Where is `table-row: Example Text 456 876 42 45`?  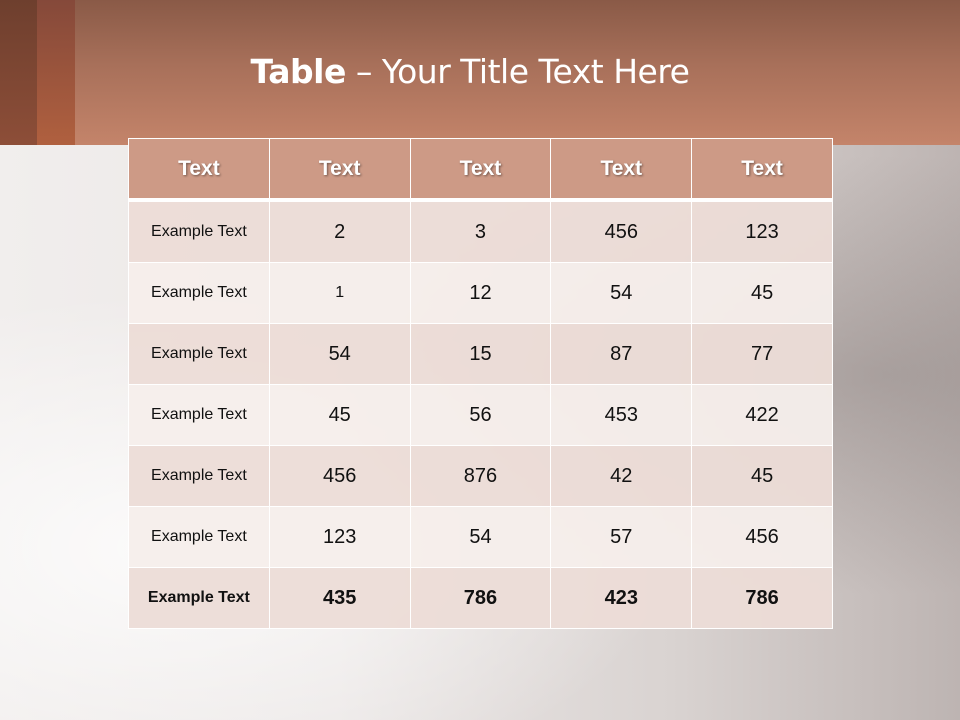 table-row: Example Text 456 876 42 45 is located at coordinates (480, 476).